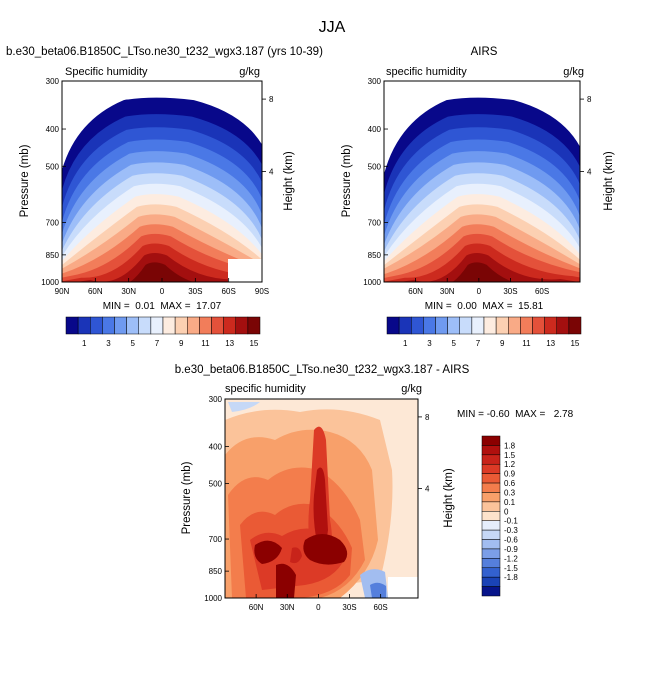 Image resolution: width=664 pixels, height=683 pixels. Describe the element at coordinates (506, 511) in the screenshot. I see `colorbar-label: 0` at that location.